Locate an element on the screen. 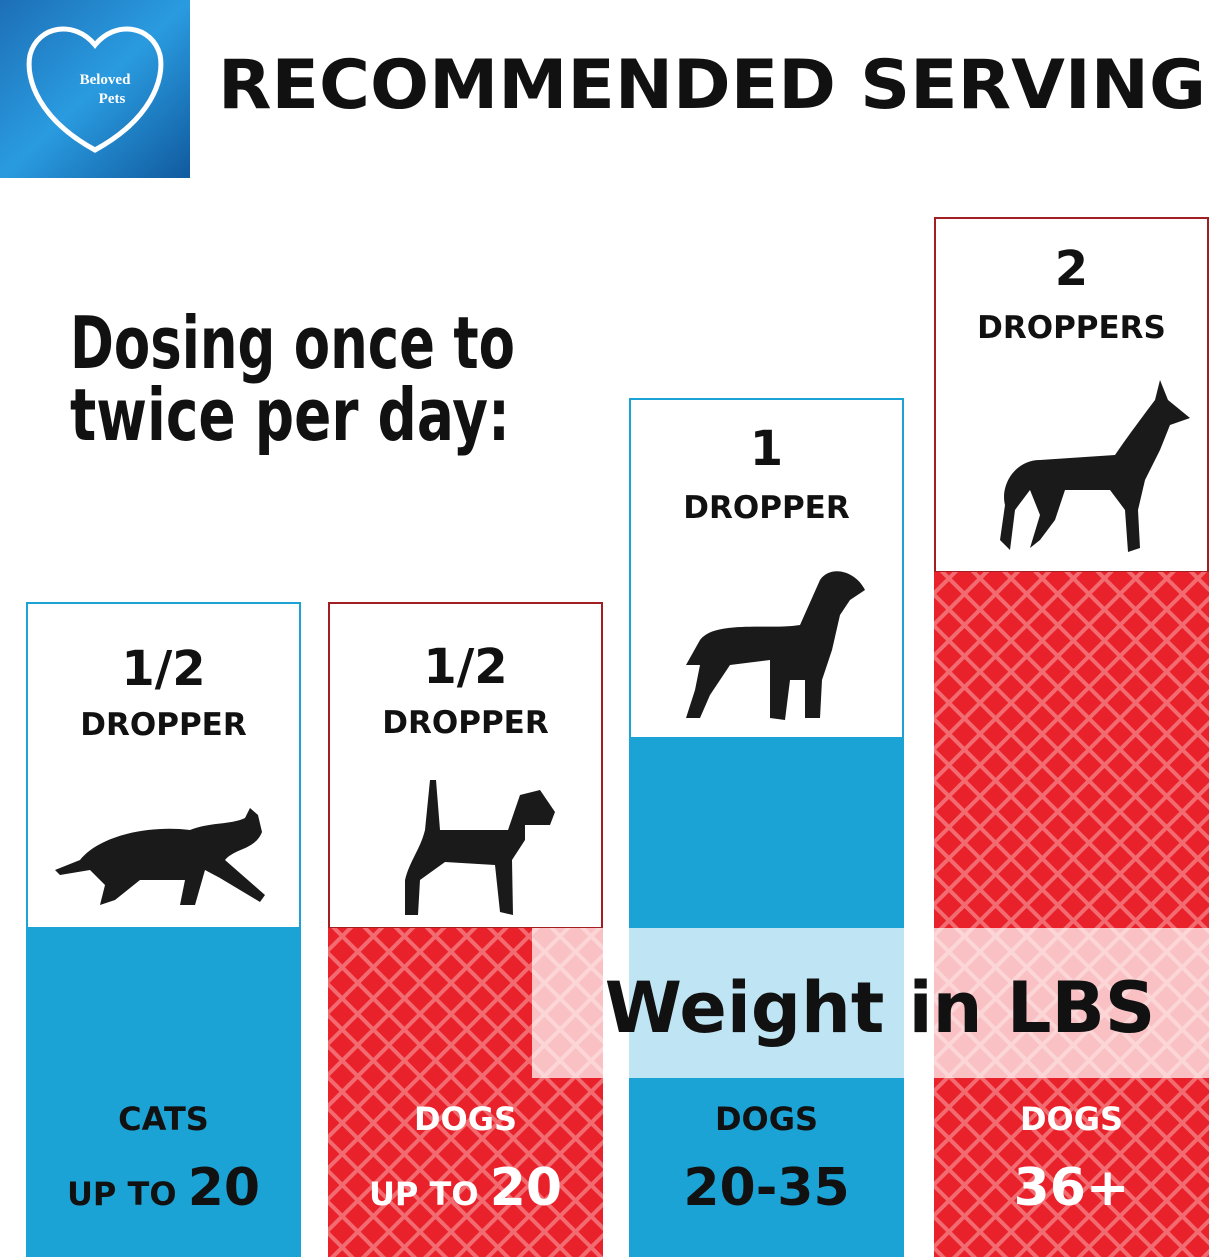 Image resolution: width=1214 pixels, height=1257 pixels. title: RECOMMENDED SERVING is located at coordinates (712, 85).